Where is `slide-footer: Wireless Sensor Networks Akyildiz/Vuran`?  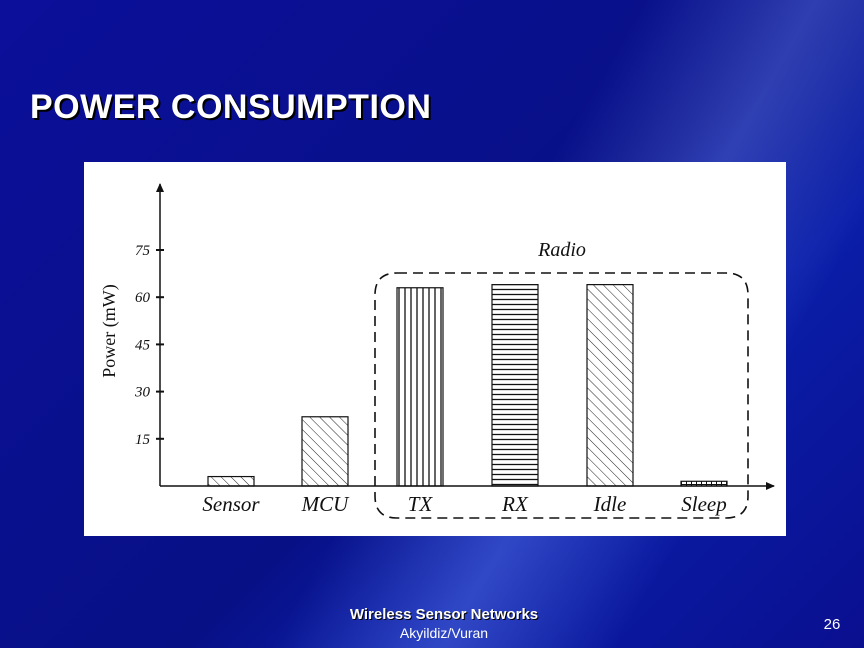
slide-footer: Wireless Sensor Networks Akyildiz/Vuran is located at coordinates (444, 624).